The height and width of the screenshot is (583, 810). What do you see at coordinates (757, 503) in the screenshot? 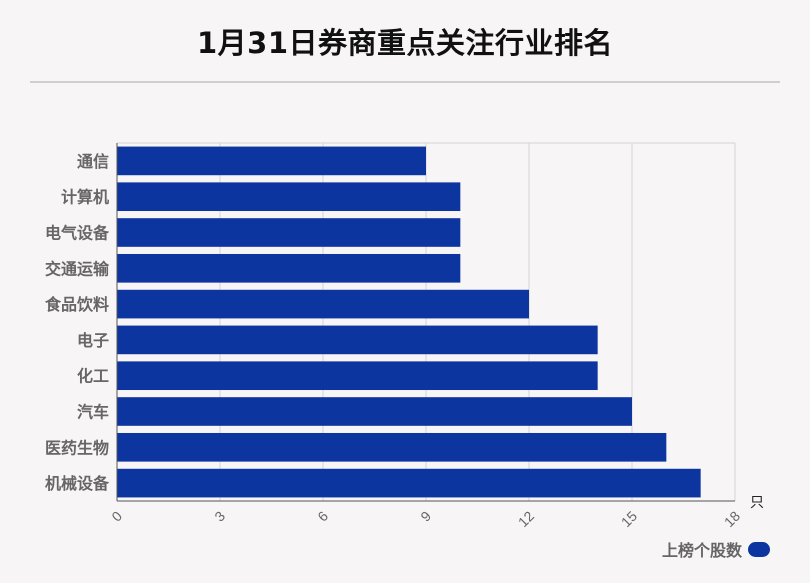
I see `x-axis-unit: 只` at bounding box center [757, 503].